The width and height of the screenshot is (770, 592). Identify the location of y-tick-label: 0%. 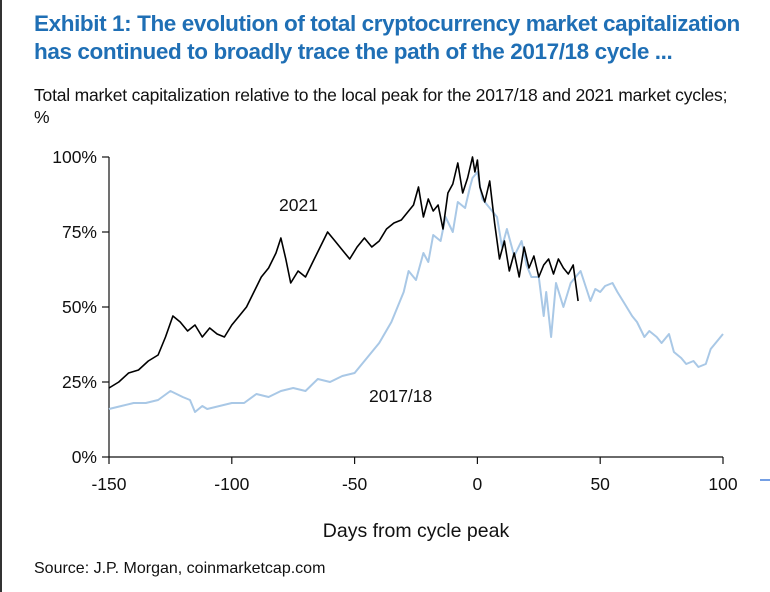
(84, 457).